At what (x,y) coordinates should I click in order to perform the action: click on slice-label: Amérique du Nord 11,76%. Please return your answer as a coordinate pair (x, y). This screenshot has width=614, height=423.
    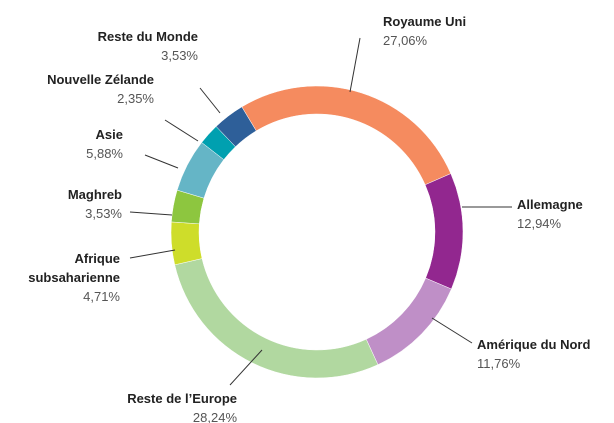
    Looking at the image, I should click on (533, 354).